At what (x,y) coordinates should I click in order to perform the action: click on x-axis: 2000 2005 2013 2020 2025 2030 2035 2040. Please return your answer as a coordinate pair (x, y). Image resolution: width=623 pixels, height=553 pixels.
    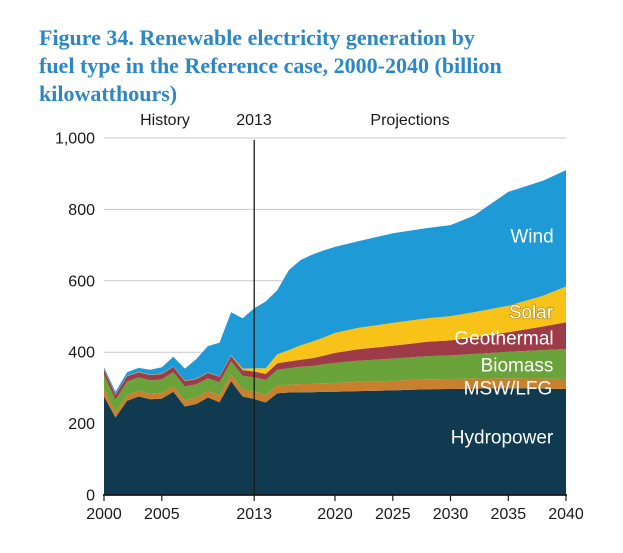
    Looking at the image, I should click on (335, 508).